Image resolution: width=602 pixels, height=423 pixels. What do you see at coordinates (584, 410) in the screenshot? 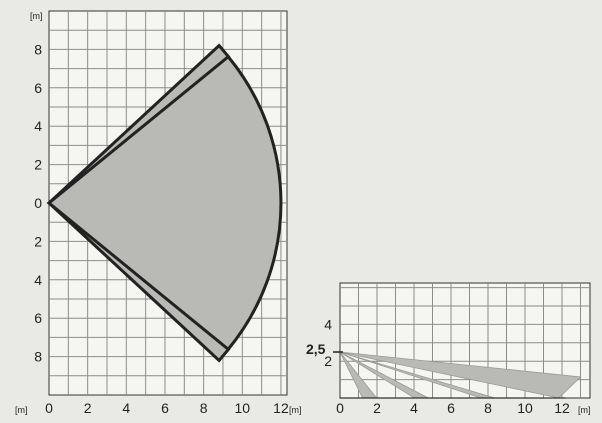
I see `side-view-x-unit: [m]` at bounding box center [584, 410].